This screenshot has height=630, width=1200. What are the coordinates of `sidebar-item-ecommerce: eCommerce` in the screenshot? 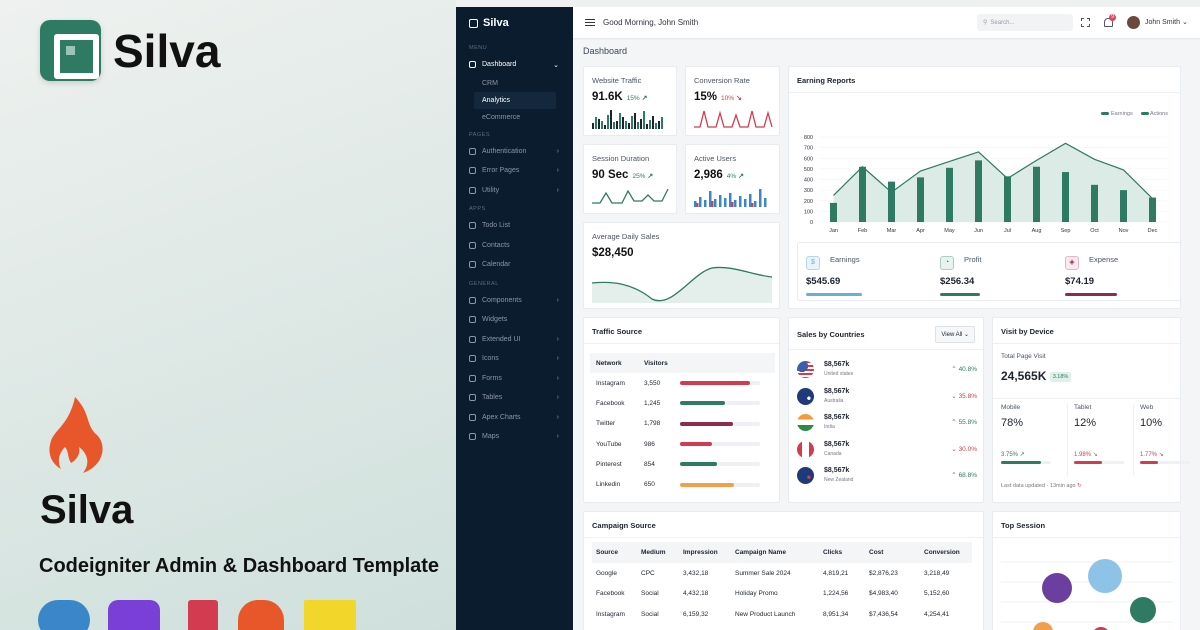 It's located at (501, 117).